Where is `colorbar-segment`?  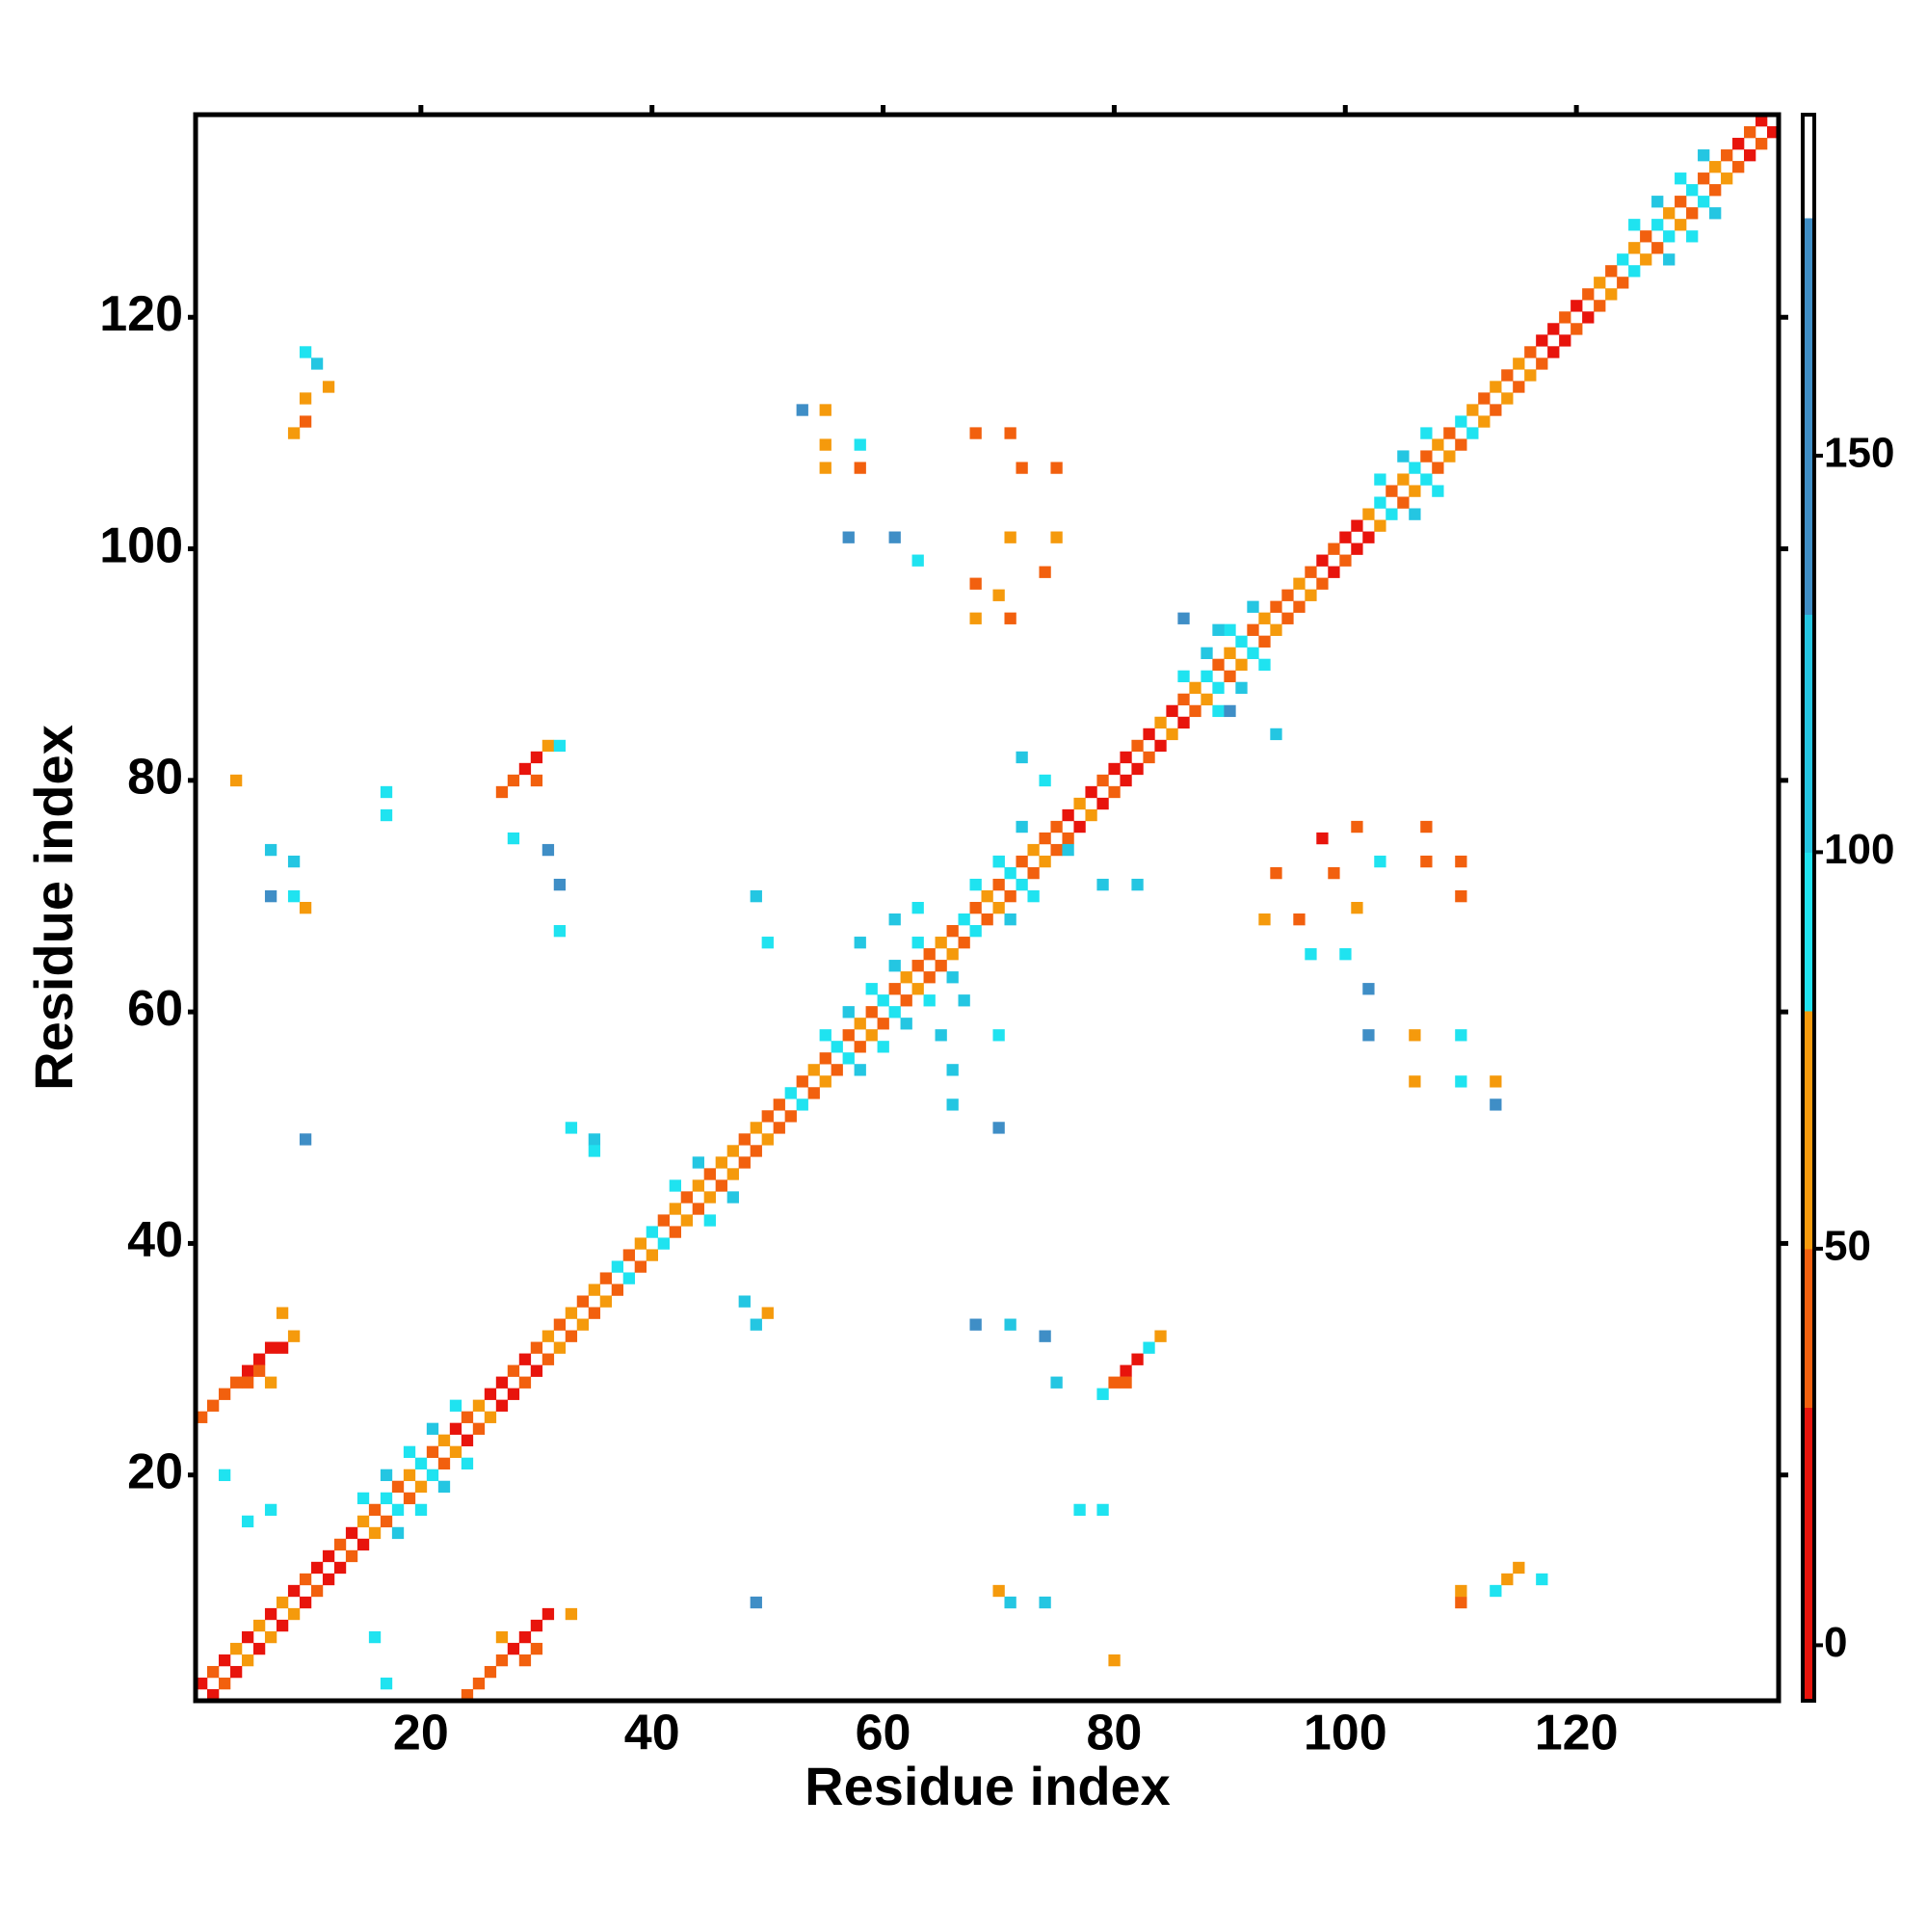 colorbar-segment is located at coordinates (1809, 1328).